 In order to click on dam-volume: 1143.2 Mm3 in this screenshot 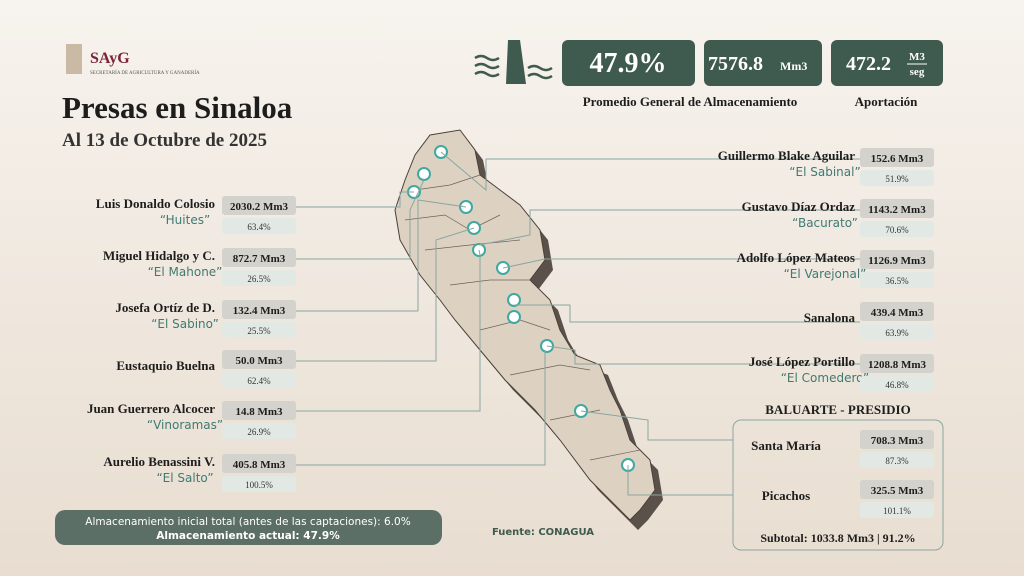, I will do `click(897, 210)`.